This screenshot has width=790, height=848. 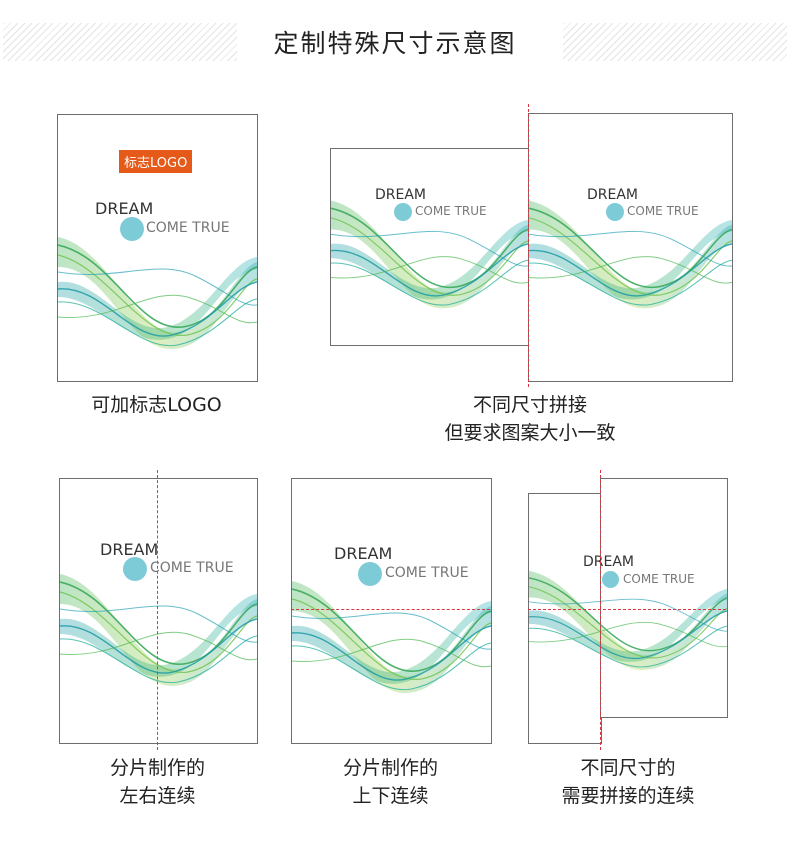 I want to click on caption-left-right: 分片制作的 左右连续, so click(x=157, y=782).